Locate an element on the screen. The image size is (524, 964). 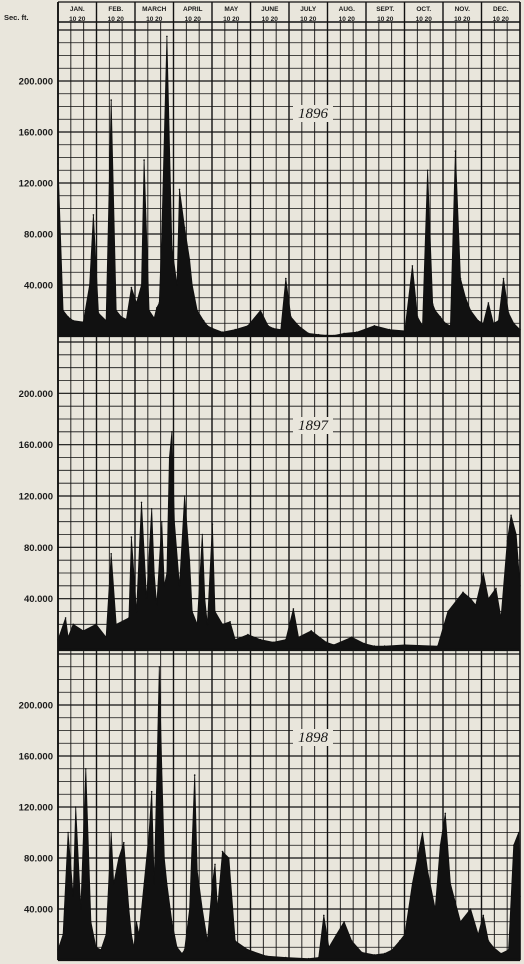
y-tick-label-1897: 120.000 is located at coordinates (36, 497).